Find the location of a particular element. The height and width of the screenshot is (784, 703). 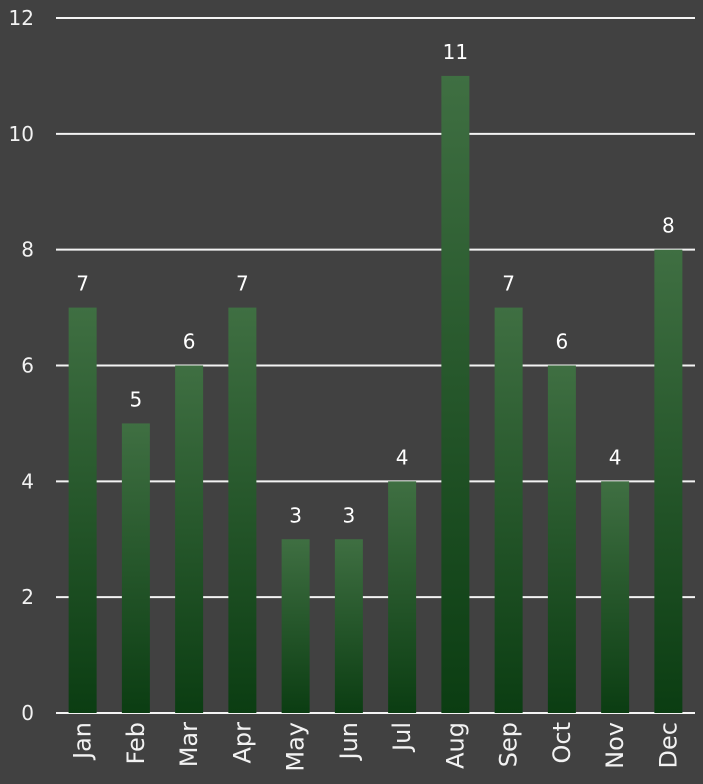

x-tick-label-jul: Jul is located at coordinates (402, 737).